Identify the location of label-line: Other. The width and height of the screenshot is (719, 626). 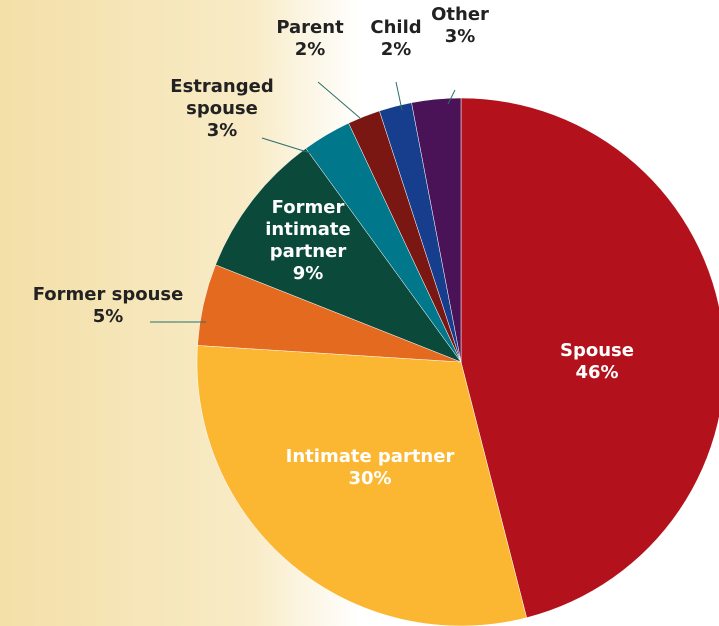
(460, 14).